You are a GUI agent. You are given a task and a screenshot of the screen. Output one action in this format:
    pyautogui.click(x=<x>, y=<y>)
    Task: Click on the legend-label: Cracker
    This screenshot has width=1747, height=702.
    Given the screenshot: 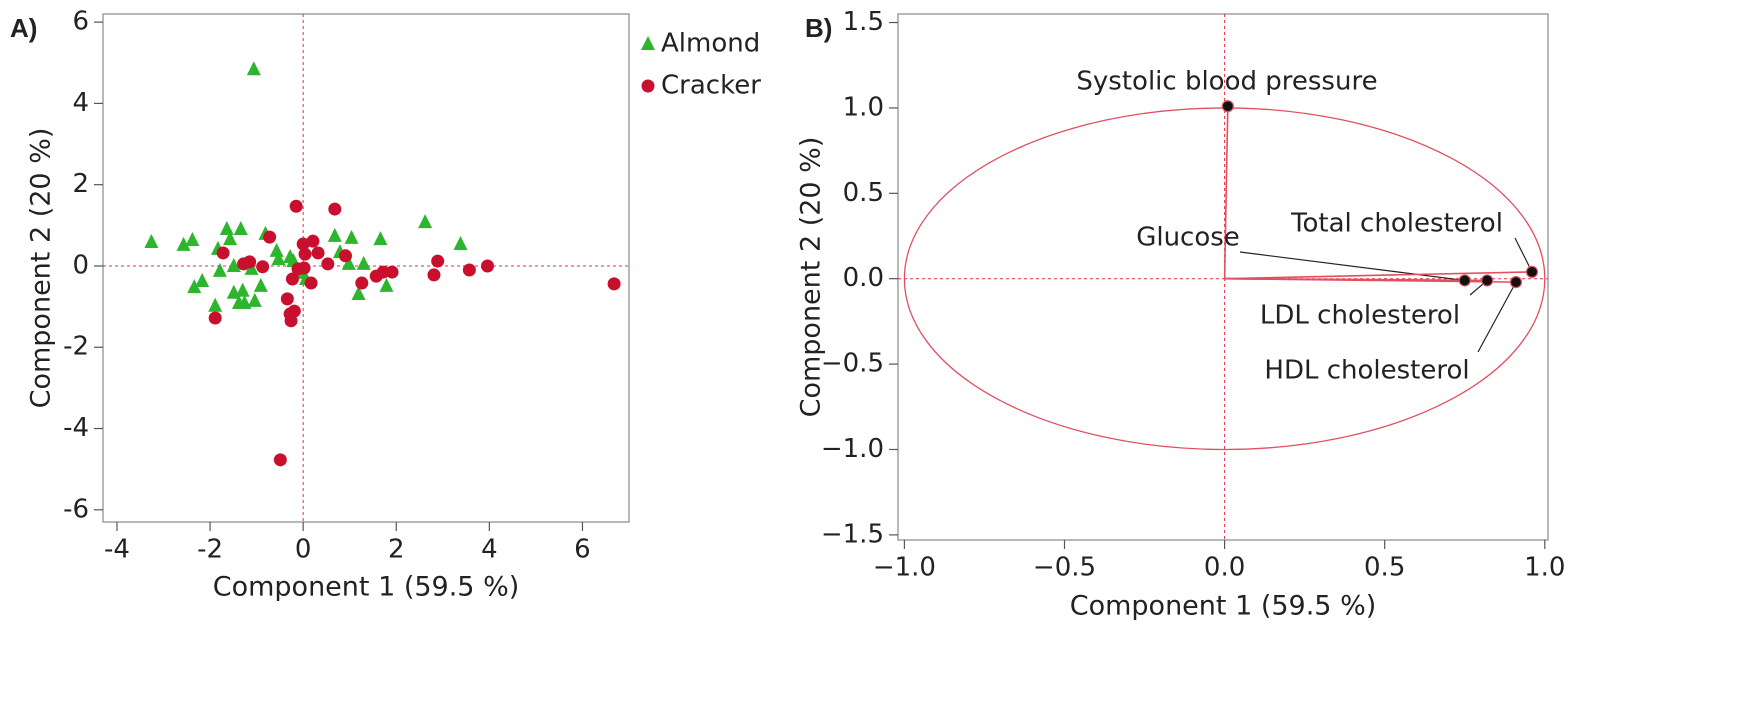 What is the action you would take?
    pyautogui.click(x=711, y=86)
    